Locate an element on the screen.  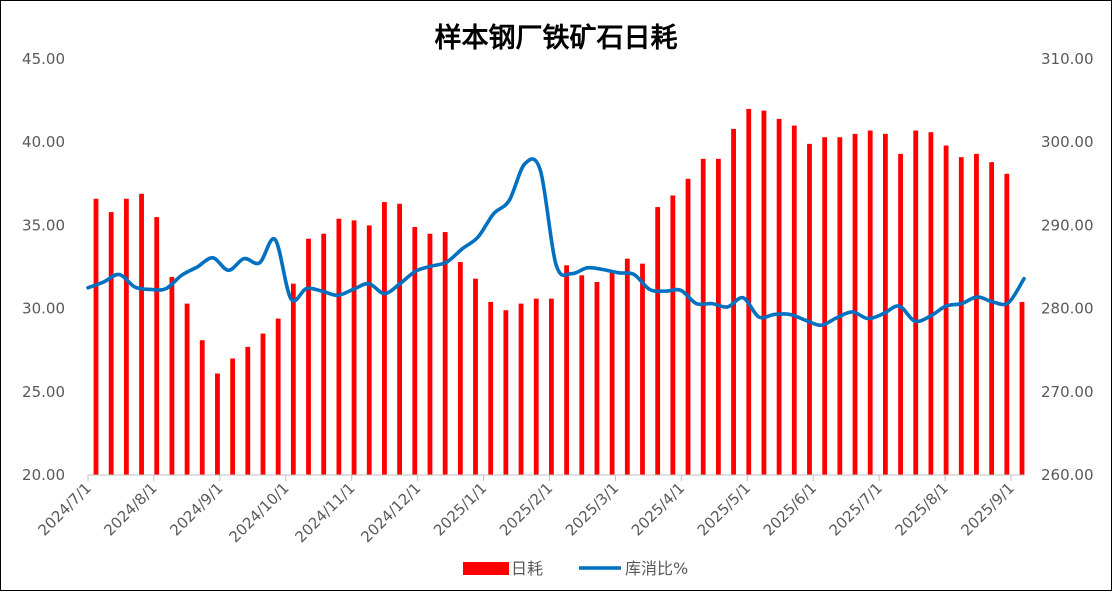
x-tick-label: 2024/11/1 is located at coordinates (324, 512).